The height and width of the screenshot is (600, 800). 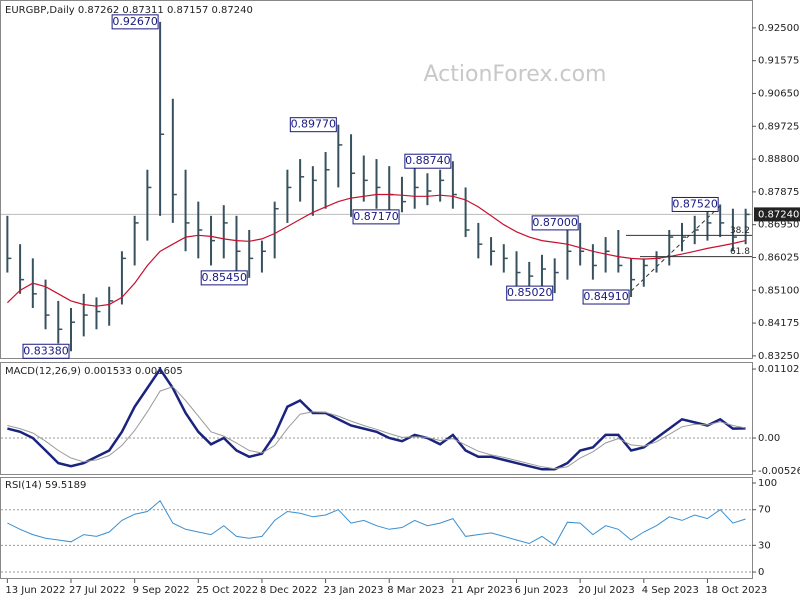 What do you see at coordinates (778, 257) in the screenshot?
I see `y-tick-label: 0.86025` at bounding box center [778, 257].